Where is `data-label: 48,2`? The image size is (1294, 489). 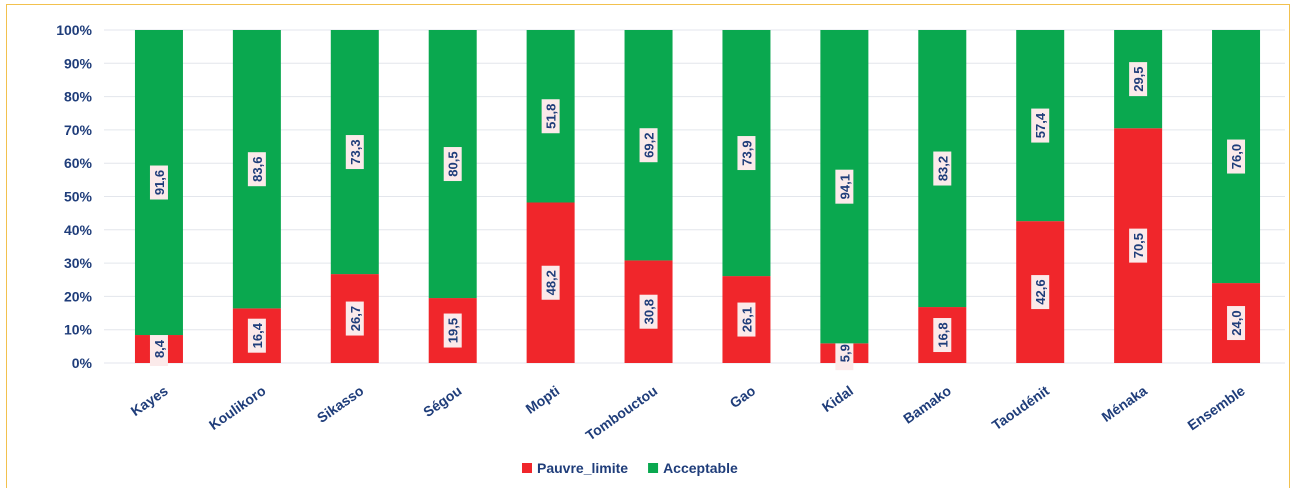 data-label: 48,2 is located at coordinates (550, 282).